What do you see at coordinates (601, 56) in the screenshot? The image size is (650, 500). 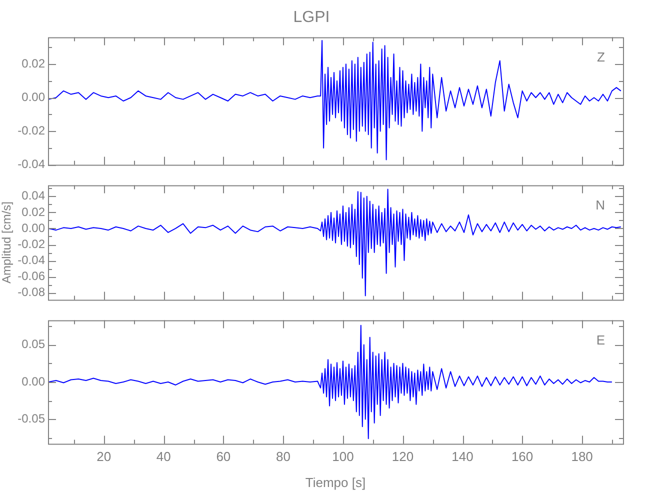 I see `annotation: Z` at bounding box center [601, 56].